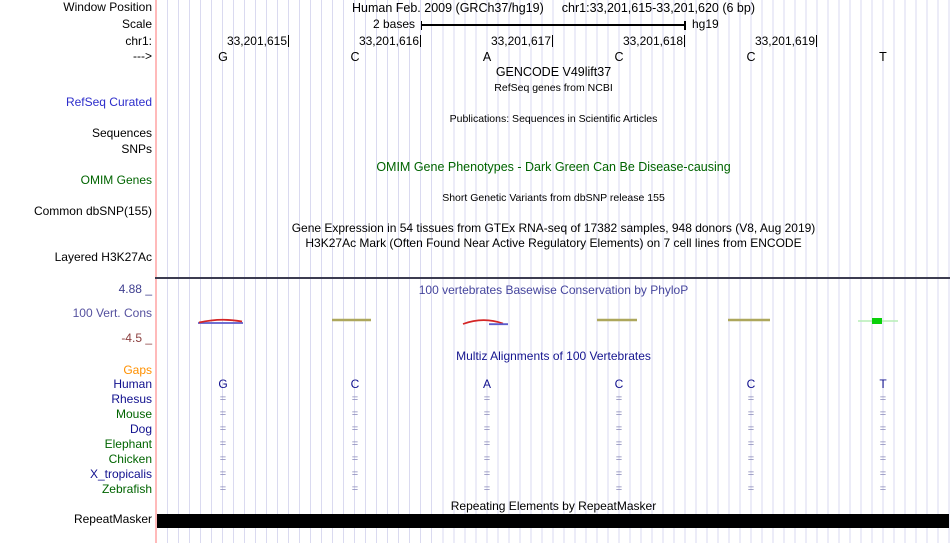  I want to click on sidebar-track-common-dbsnp: Common dbSNP(155), so click(92, 211).